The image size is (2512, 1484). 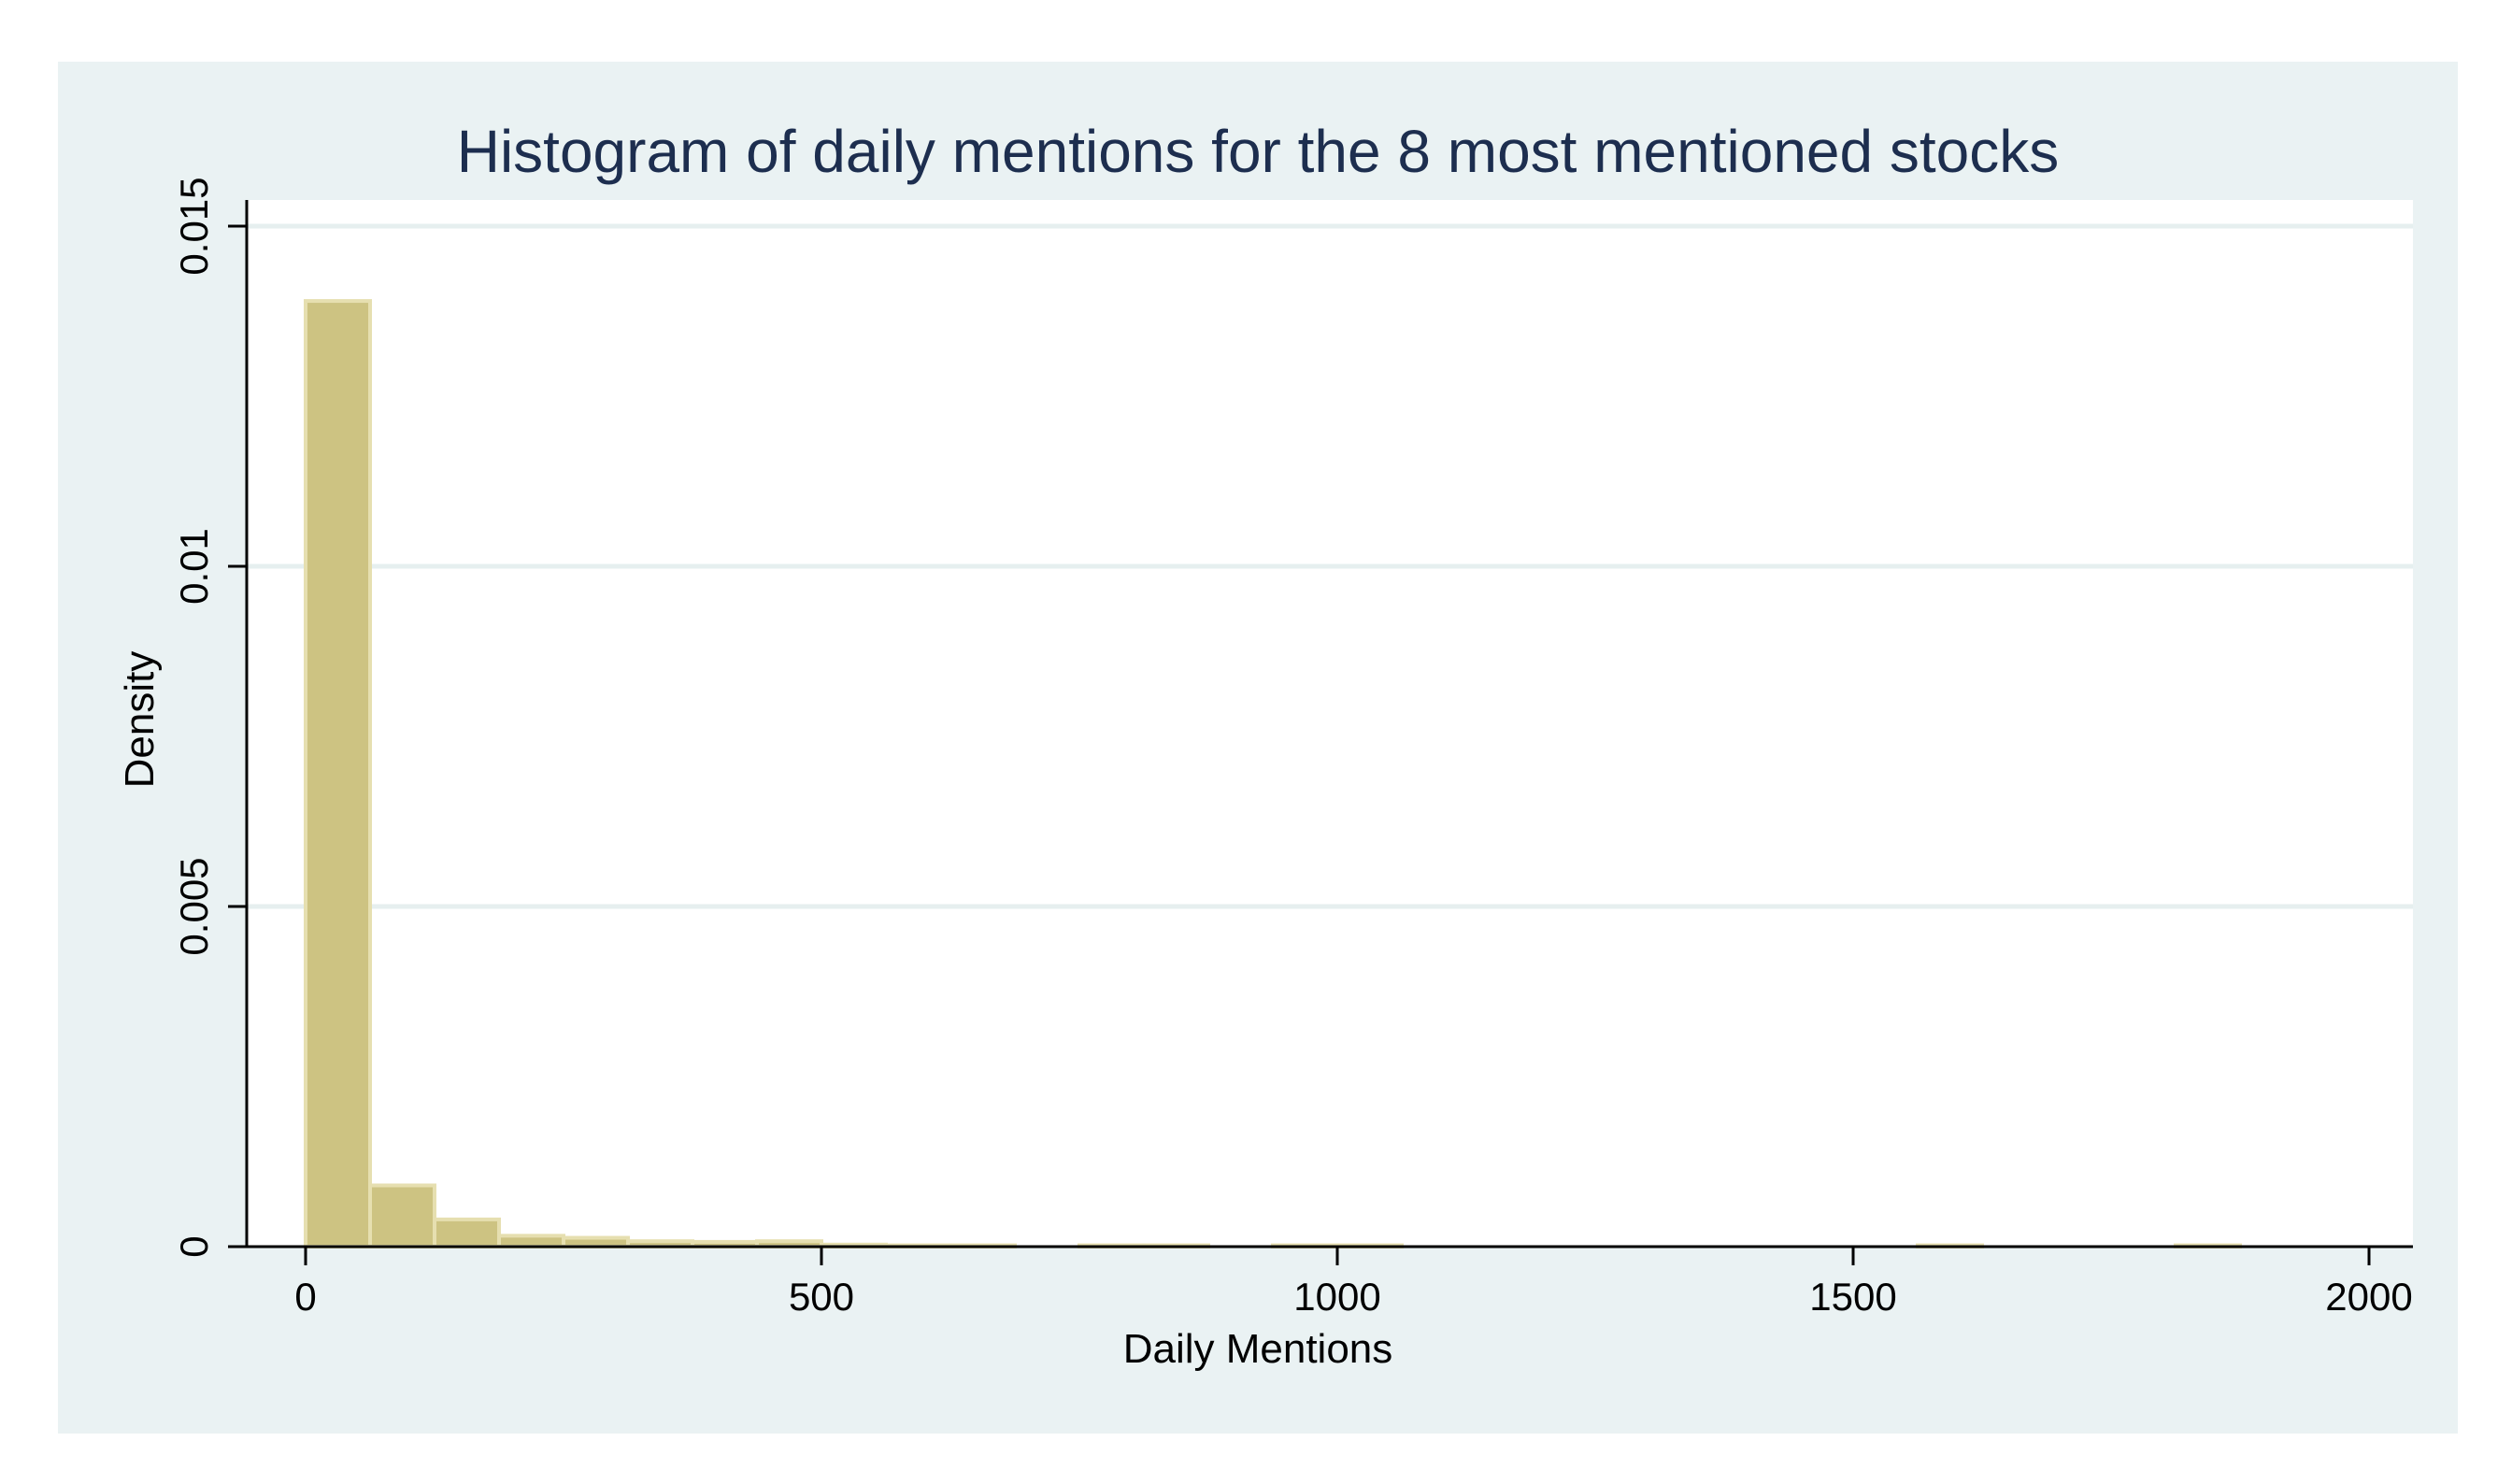 What do you see at coordinates (821, 1297) in the screenshot?
I see `x-tick-label: 500` at bounding box center [821, 1297].